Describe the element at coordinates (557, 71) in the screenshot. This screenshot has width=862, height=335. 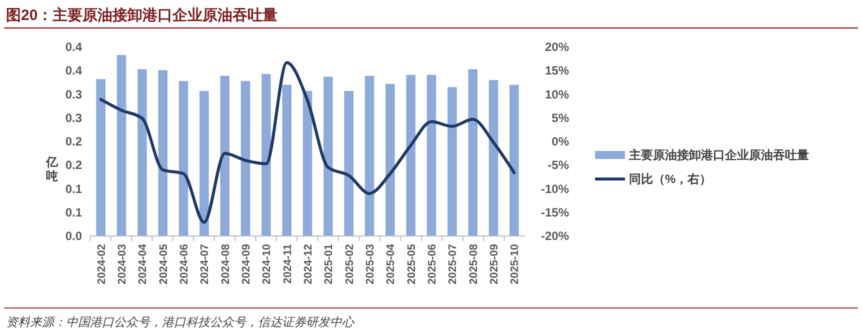
I see `y2-tick-label: 15%` at that location.